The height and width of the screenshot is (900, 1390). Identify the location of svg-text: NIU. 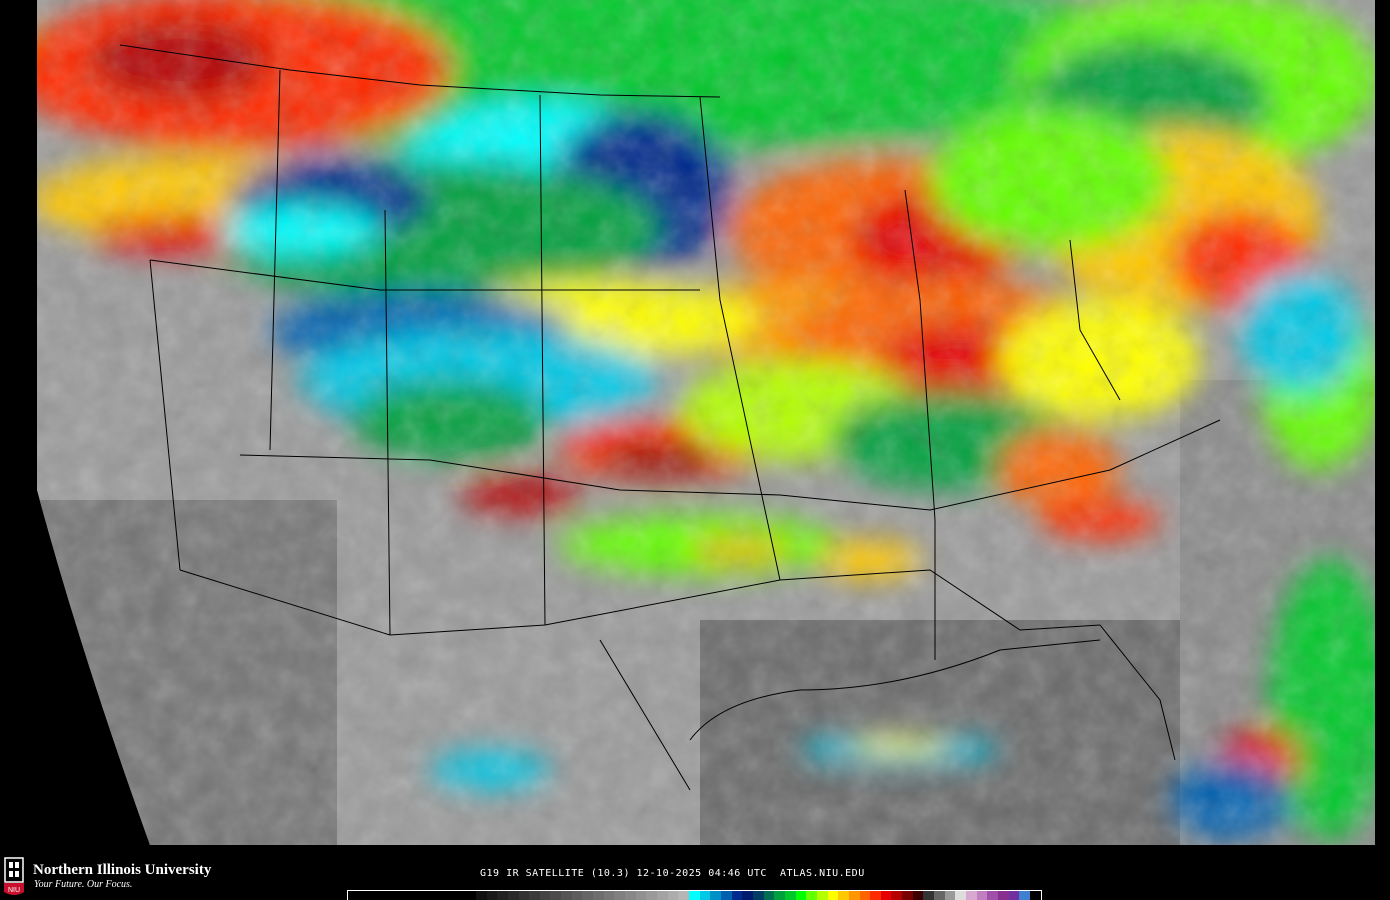
(14, 890).